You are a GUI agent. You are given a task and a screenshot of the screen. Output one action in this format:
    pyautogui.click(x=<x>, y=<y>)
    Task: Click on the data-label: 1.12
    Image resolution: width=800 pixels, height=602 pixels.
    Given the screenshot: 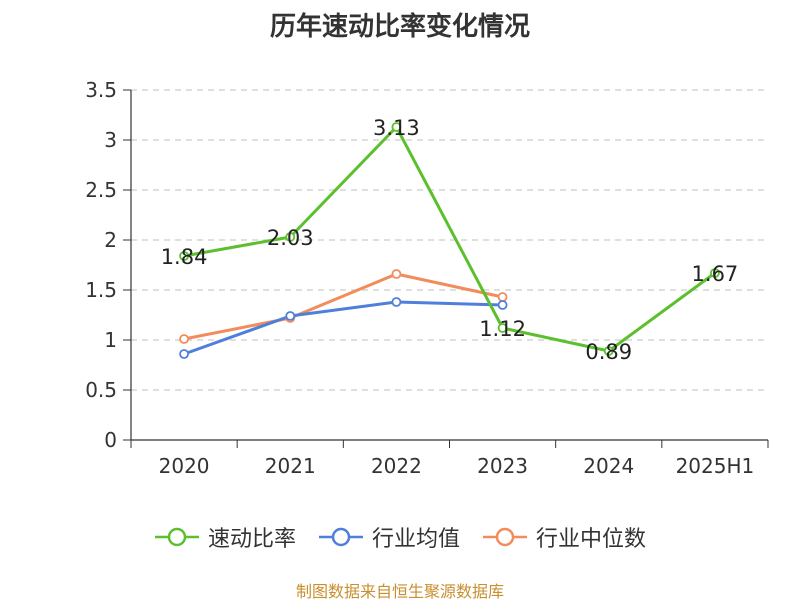 What is the action you would take?
    pyautogui.click(x=502, y=329)
    